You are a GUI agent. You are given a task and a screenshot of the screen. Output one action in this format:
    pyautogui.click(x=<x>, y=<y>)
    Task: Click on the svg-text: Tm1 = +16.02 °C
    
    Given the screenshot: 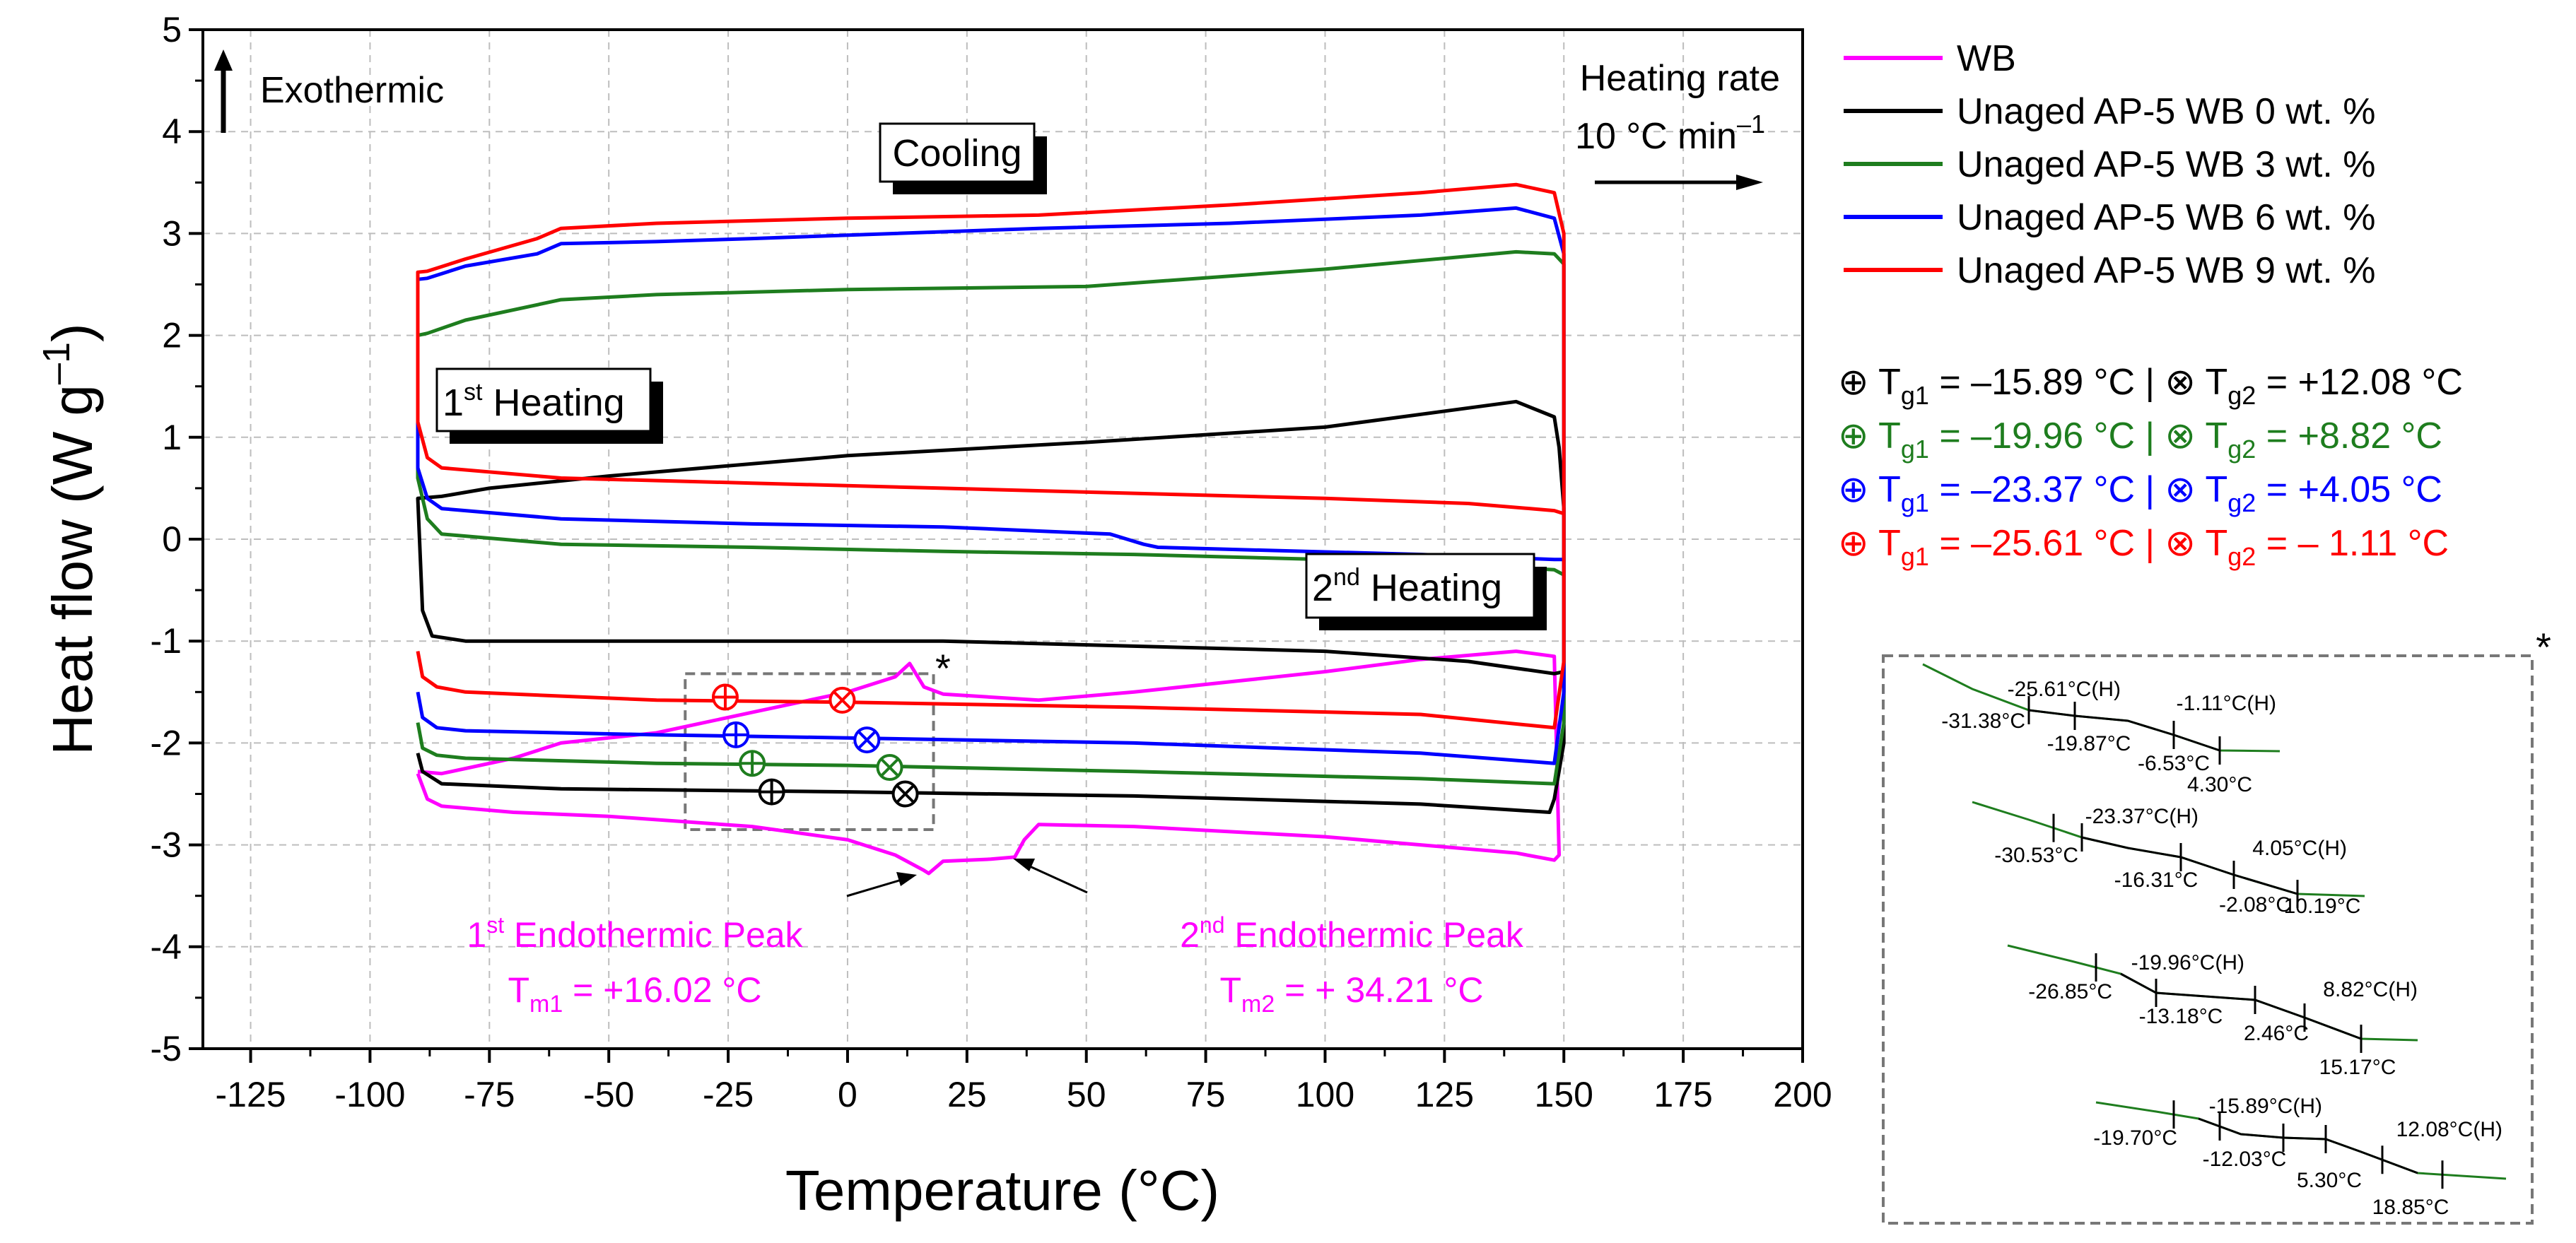 What is the action you would take?
    pyautogui.click(x=634, y=994)
    